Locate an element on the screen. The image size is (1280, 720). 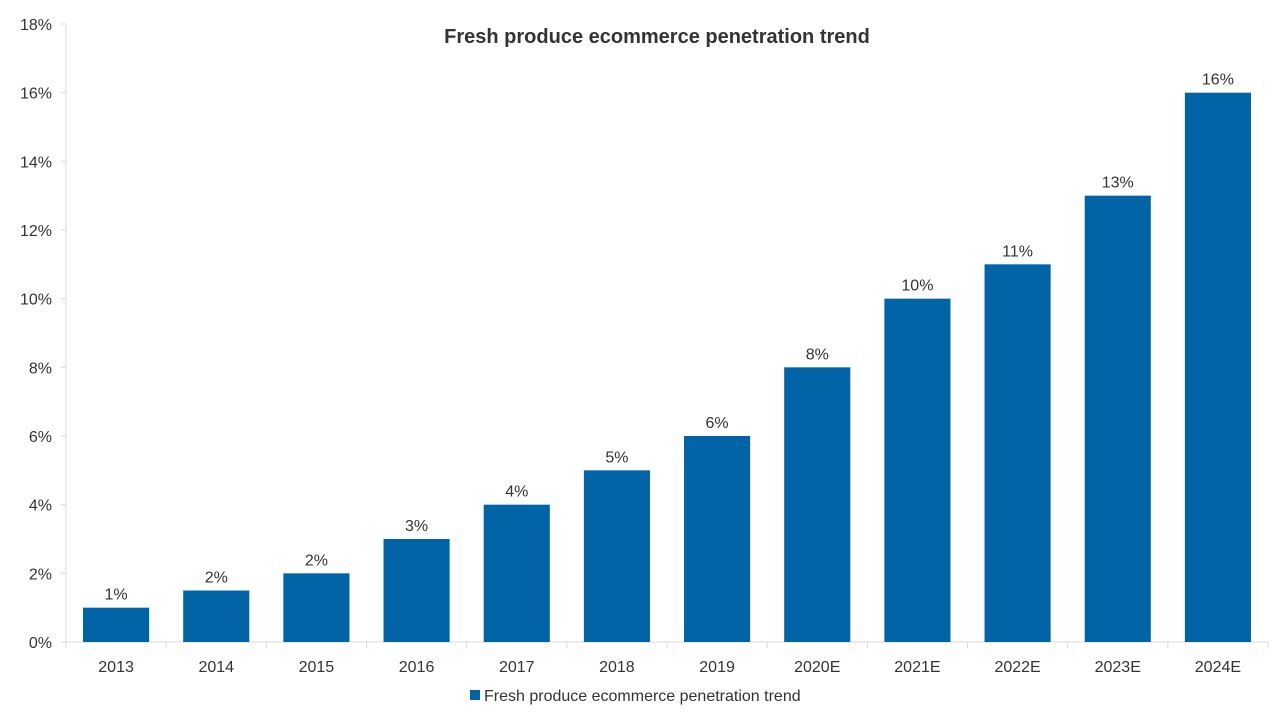
data-label-2023E: 13% is located at coordinates (1118, 183).